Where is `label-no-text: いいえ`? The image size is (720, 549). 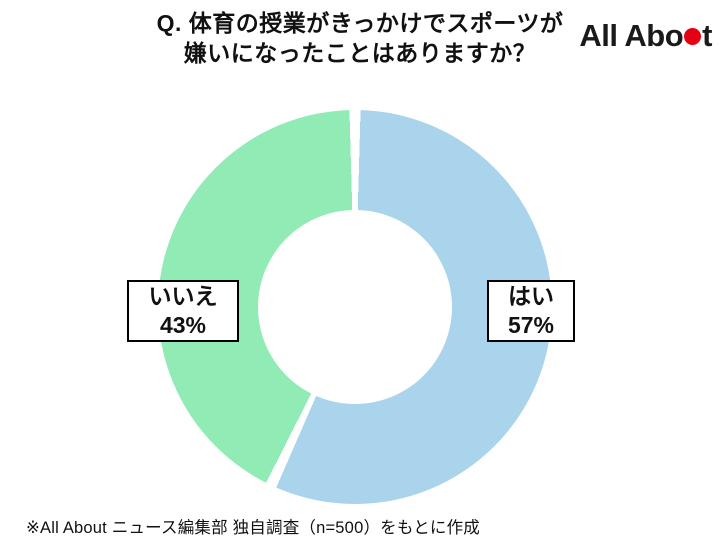
label-no-text: いいえ is located at coordinates (183, 296).